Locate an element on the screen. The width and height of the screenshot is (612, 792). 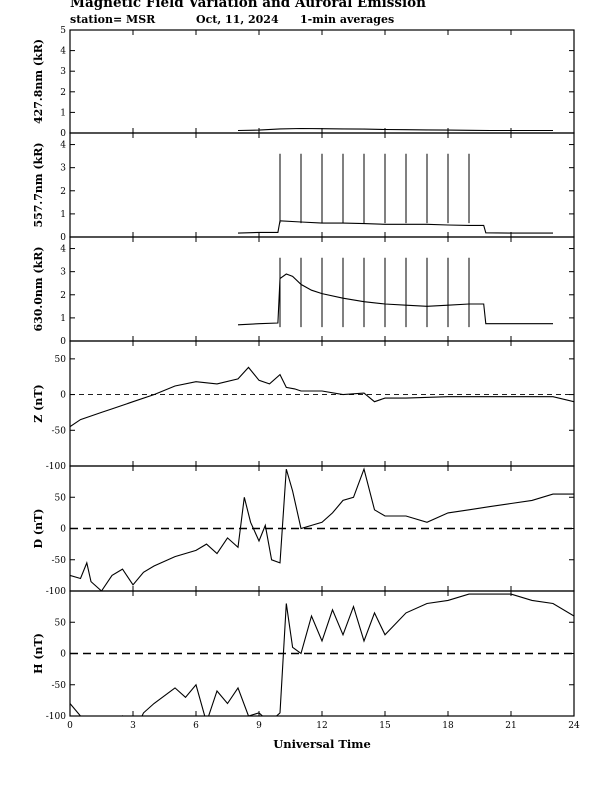
y-axis-label-630nm: 630.0nm (kR) is located at coordinates (38, 288).